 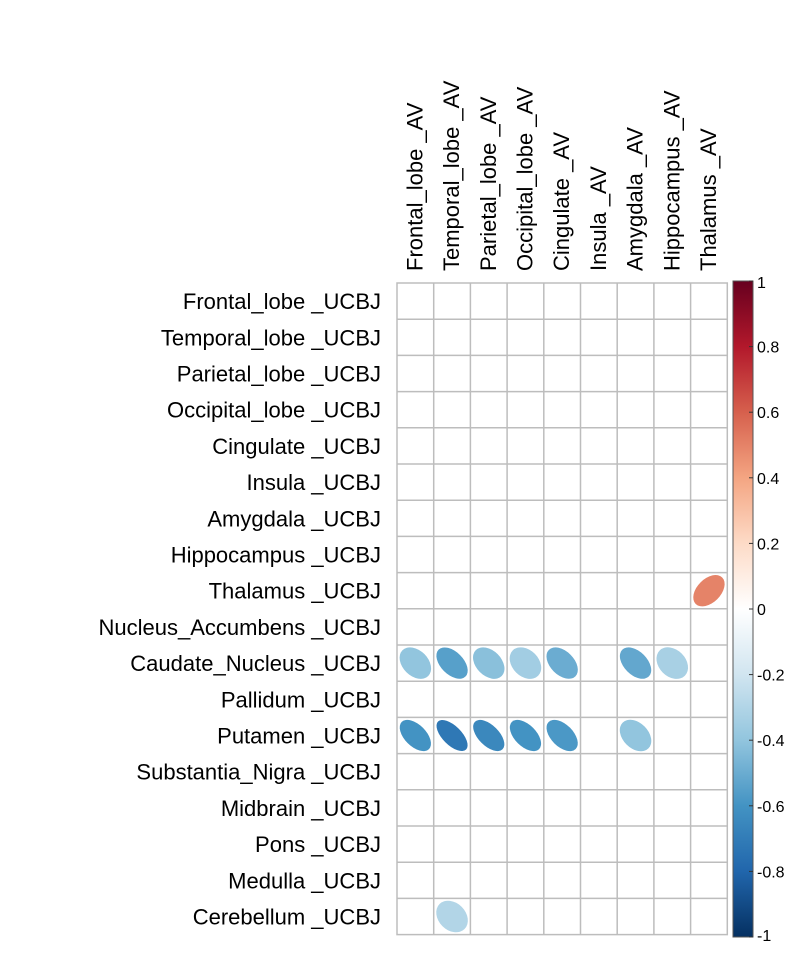 I want to click on row-label: Temporal_lobe _UCBJ, so click(x=271, y=337).